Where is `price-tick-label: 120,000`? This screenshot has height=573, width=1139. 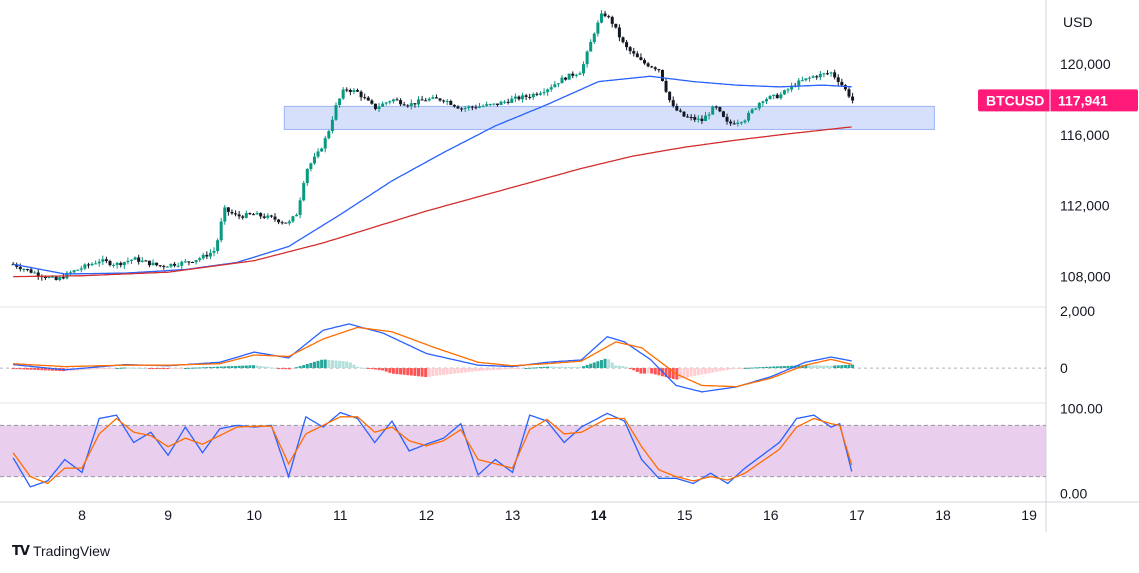
price-tick-label: 120,000 is located at coordinates (1085, 64).